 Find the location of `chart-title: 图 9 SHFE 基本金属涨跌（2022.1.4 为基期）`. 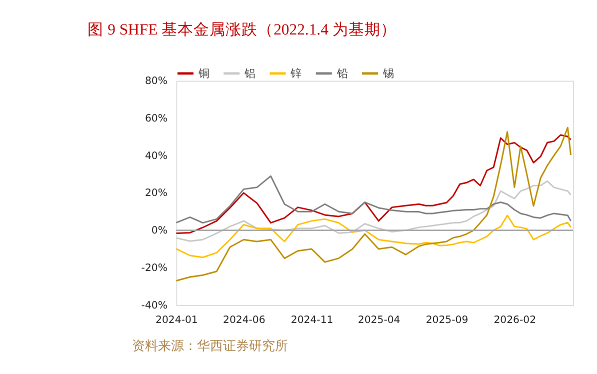

chart-title: 图 9 SHFE 基本金属涨跌（2022.1.4 为基期） is located at coordinates (242, 29).